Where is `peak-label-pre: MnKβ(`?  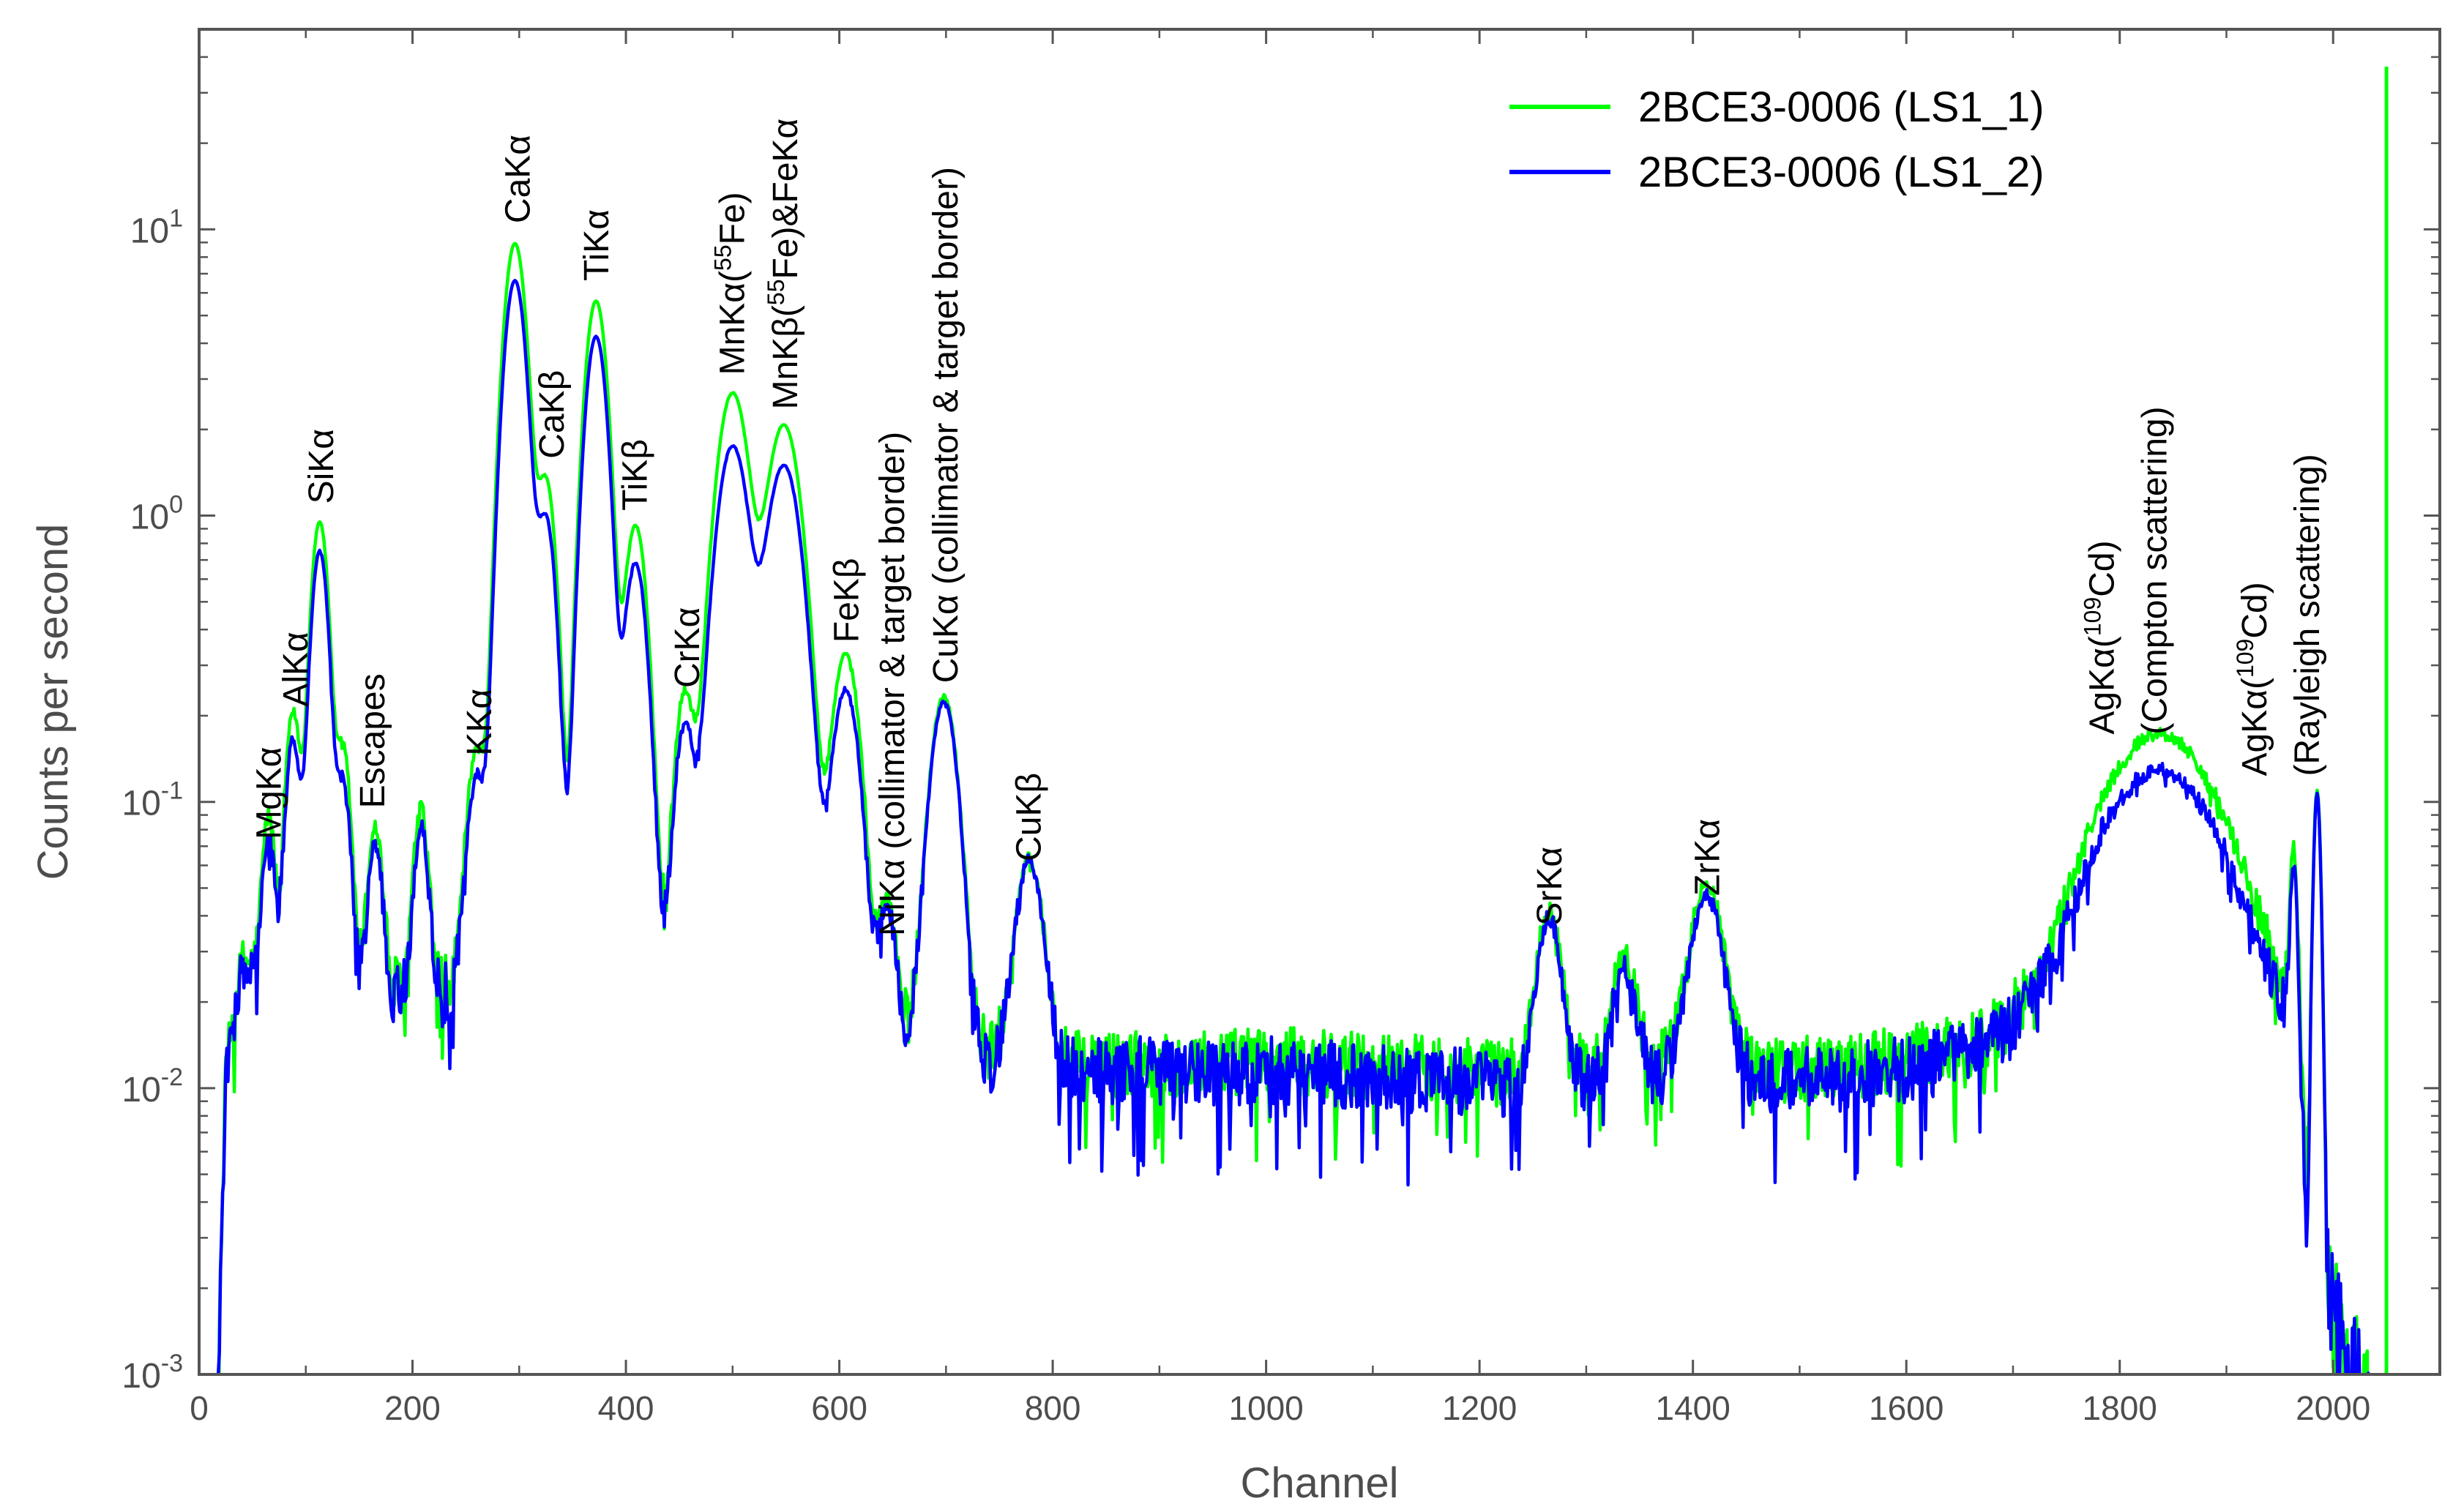
peak-label-pre: MnKβ( is located at coordinates (785, 357).